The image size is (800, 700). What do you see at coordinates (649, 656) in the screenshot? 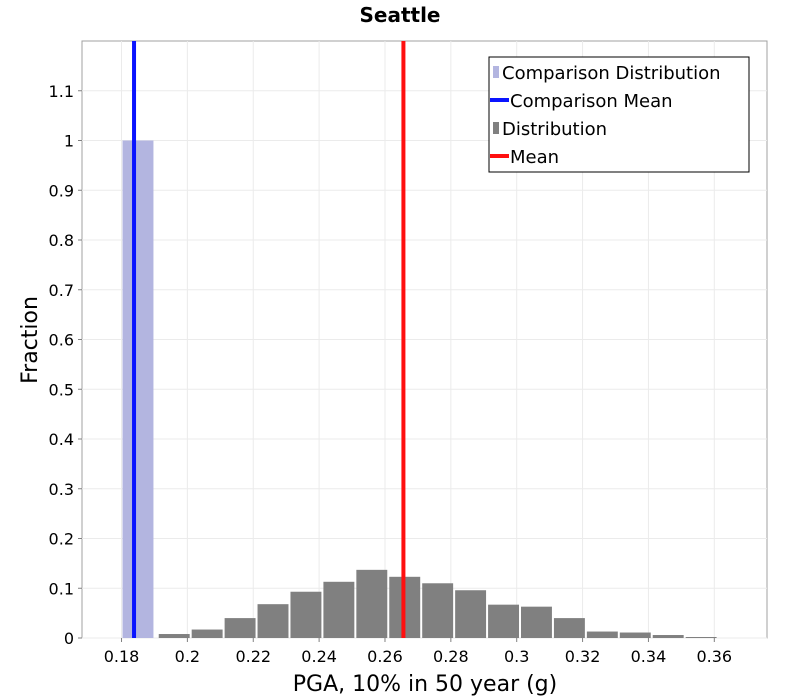
I see `x-tick-label-8: 0.34` at bounding box center [649, 656].